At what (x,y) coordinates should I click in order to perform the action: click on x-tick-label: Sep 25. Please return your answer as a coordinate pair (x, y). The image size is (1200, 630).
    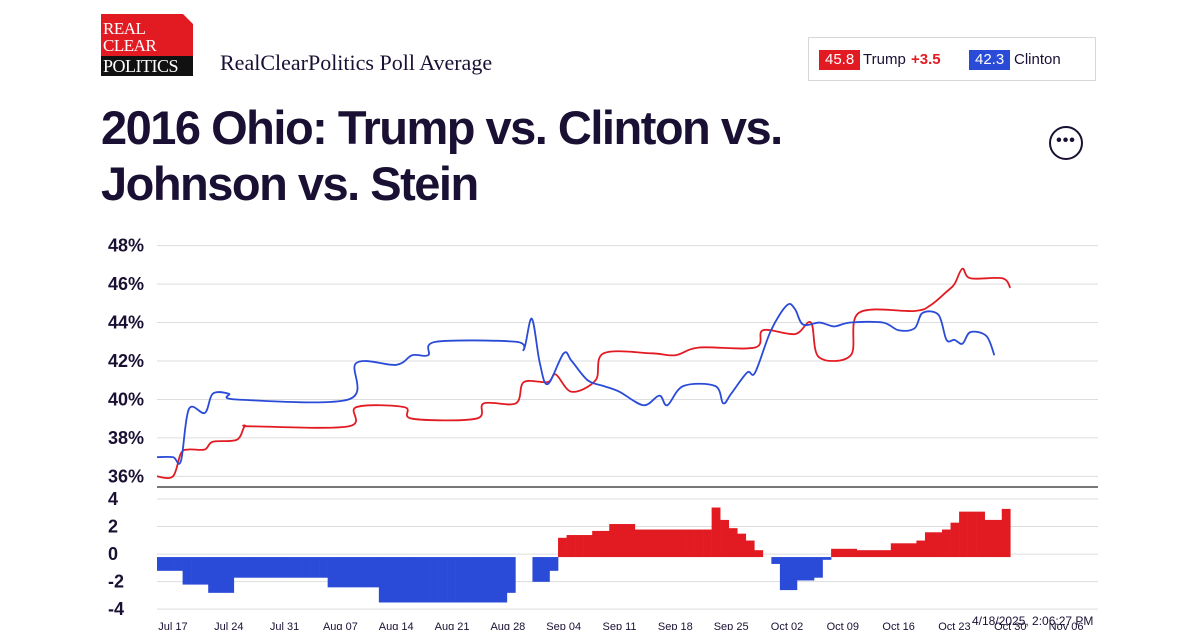
    Looking at the image, I should click on (731, 625).